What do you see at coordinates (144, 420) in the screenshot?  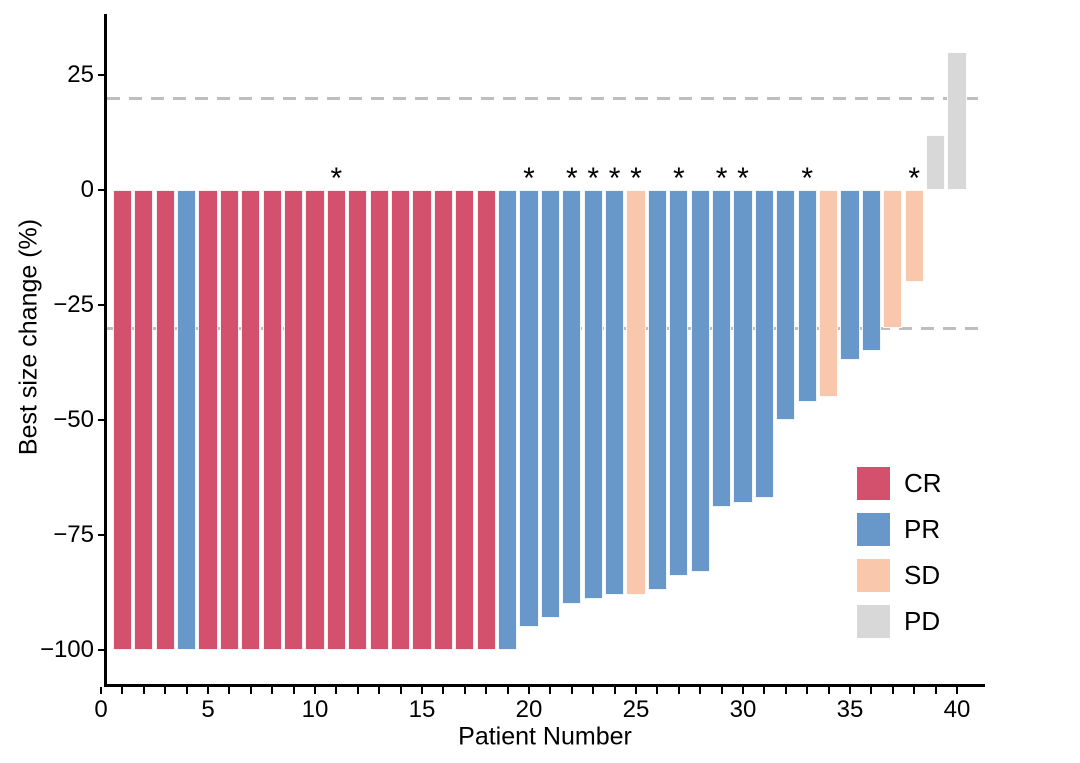 I see `bar-patient-2-cr` at bounding box center [144, 420].